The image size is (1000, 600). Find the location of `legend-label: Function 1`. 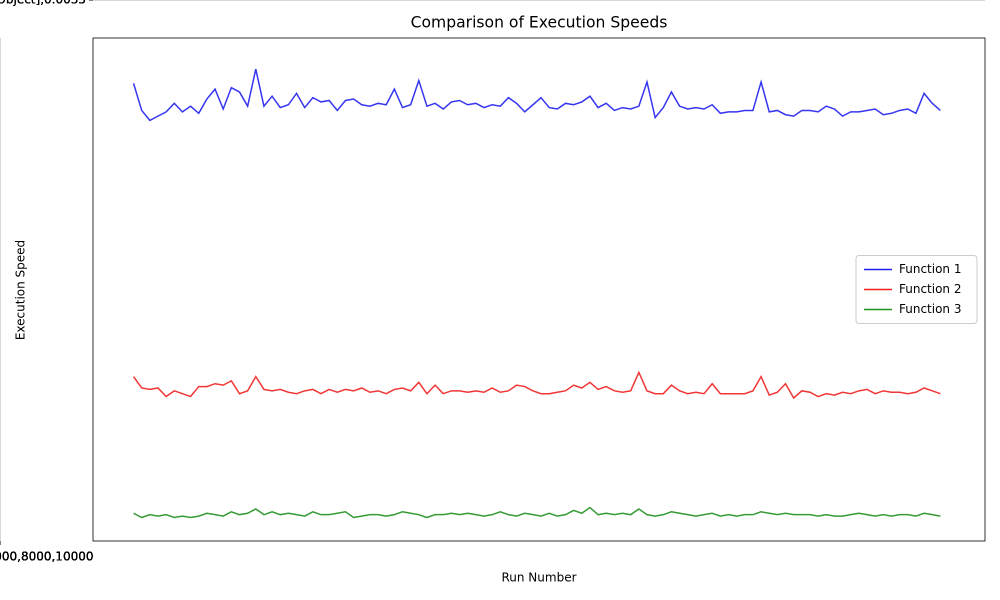

legend-label: Function 1 is located at coordinates (930, 269).